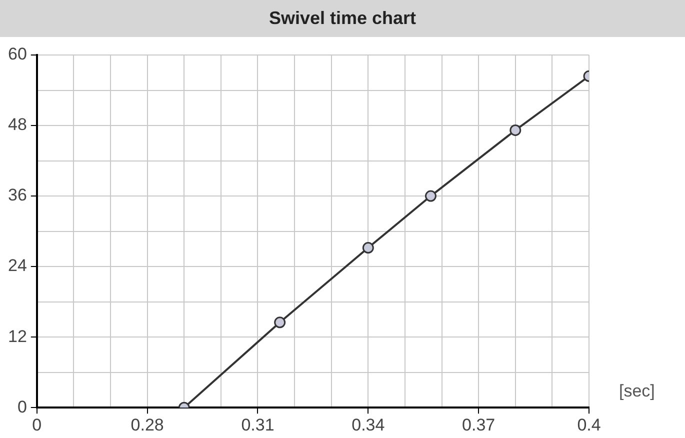 This screenshot has width=685, height=438. What do you see at coordinates (17, 336) in the screenshot?
I see `y-tick-label: 12` at bounding box center [17, 336].